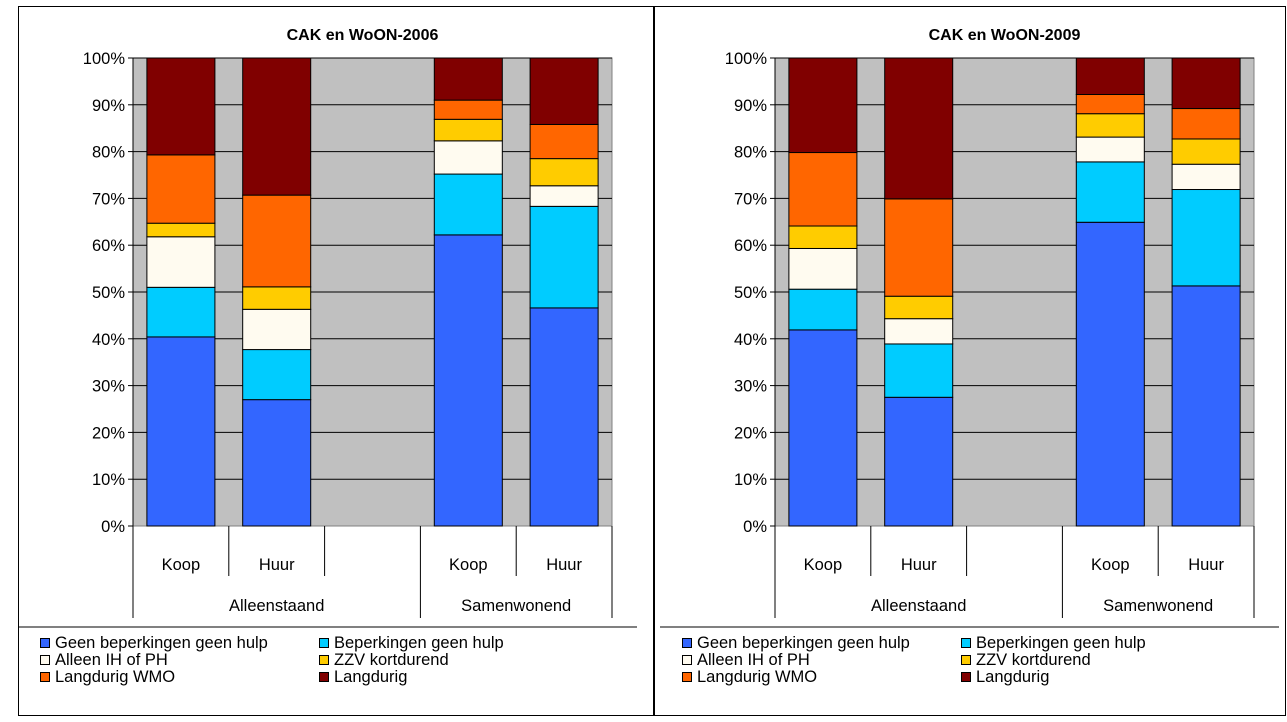  I want to click on chart-title: CAK en WoON-2006, so click(363, 35).